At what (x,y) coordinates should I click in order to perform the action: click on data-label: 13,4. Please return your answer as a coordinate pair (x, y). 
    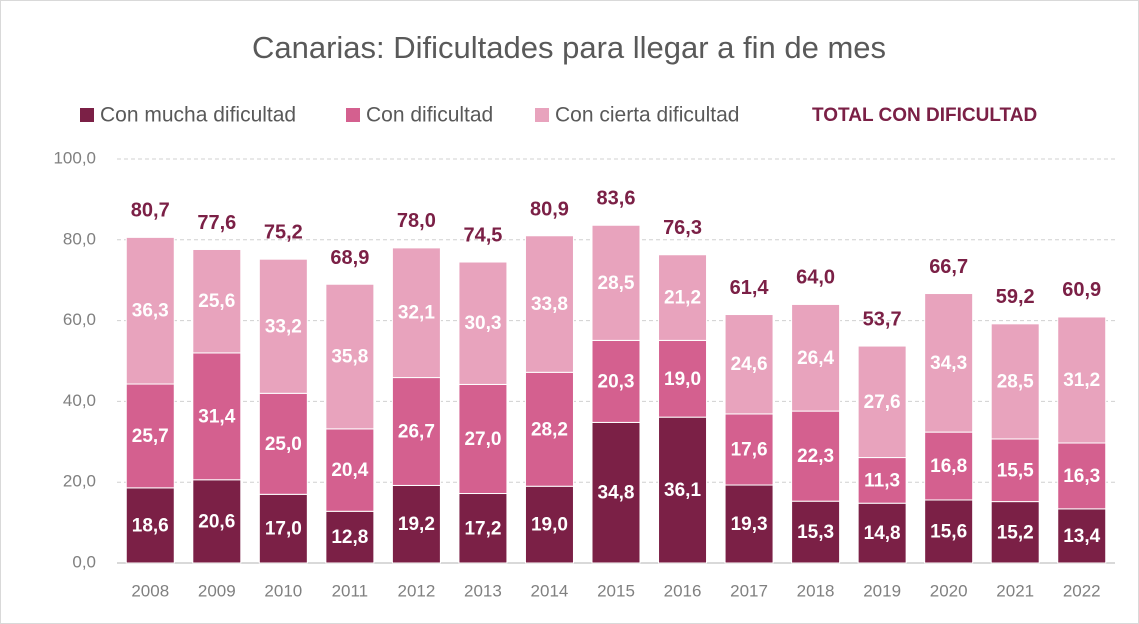
    Looking at the image, I should click on (1081, 536).